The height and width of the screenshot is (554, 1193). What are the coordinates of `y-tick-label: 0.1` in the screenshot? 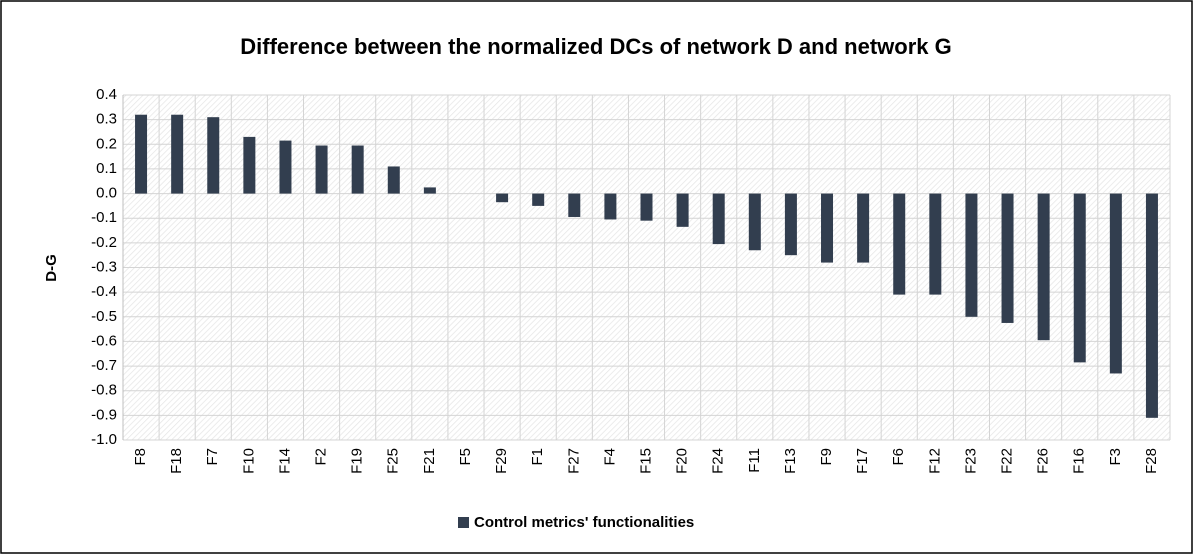 It's located at (106, 168).